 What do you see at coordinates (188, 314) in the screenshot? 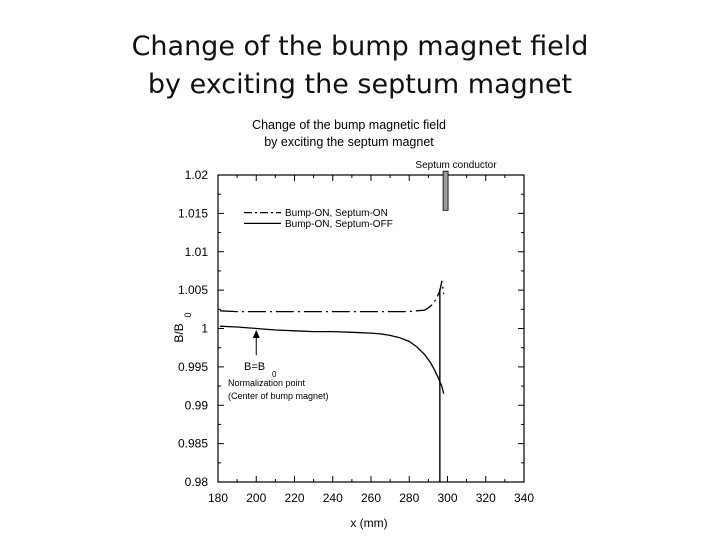
I see `y-axis-label-sub: 0` at bounding box center [188, 314].